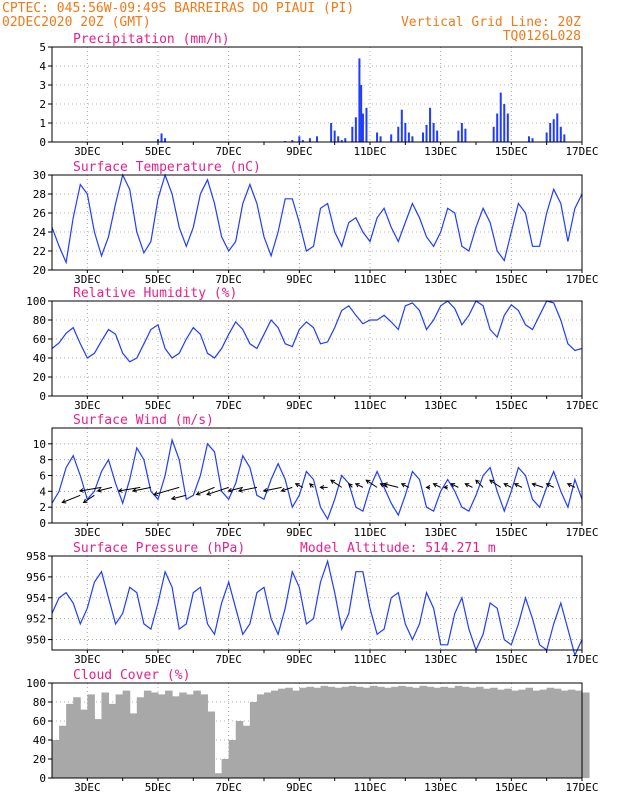 The height and width of the screenshot is (800, 618). Describe the element at coordinates (158, 405) in the screenshot. I see `x-tick-label: 5DEC` at that location.